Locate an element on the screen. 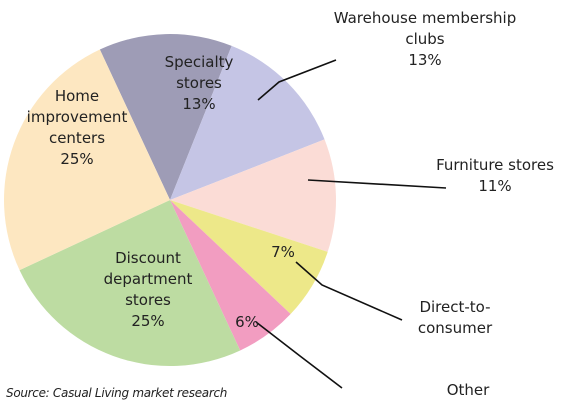 This screenshot has width=574, height=411. category-label: Direct-to-consumer is located at coordinates (455, 317).